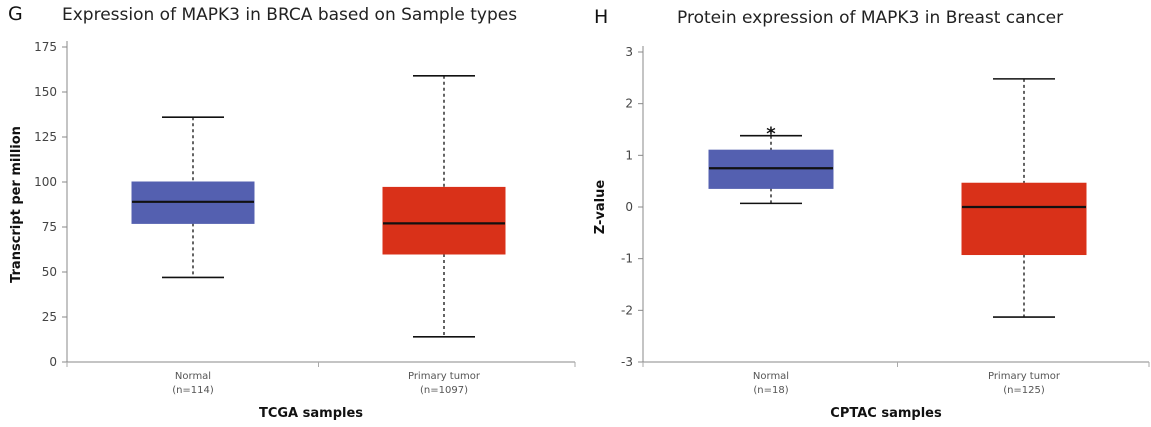 The width and height of the screenshot is (1151, 427). What do you see at coordinates (770, 390) in the screenshot?
I see `x-category-count: (n=18)` at bounding box center [770, 390].